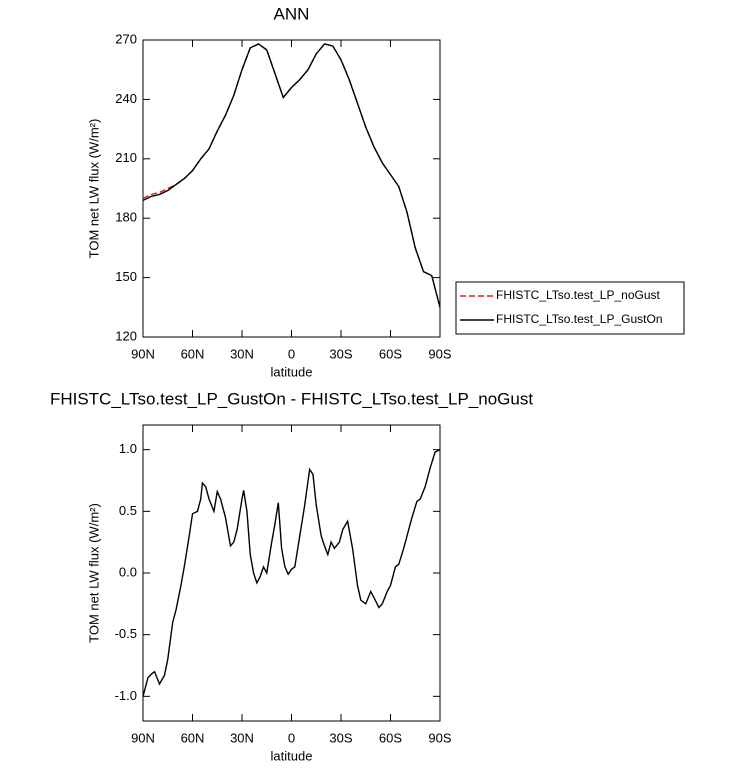 The width and height of the screenshot is (732, 775). Describe the element at coordinates (579, 319) in the screenshot. I see `legend-label: FHISTC_LTso.test_LP_GustOn` at that location.